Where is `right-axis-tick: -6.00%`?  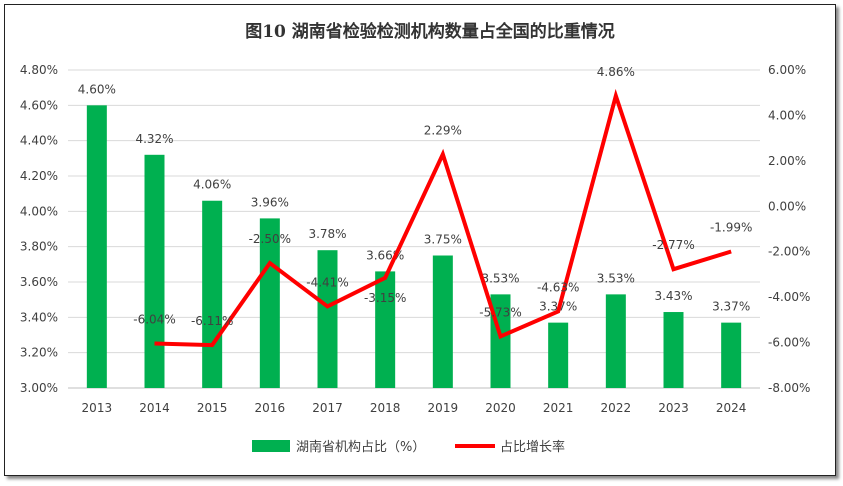 right-axis-tick: -6.00% is located at coordinates (789, 343).